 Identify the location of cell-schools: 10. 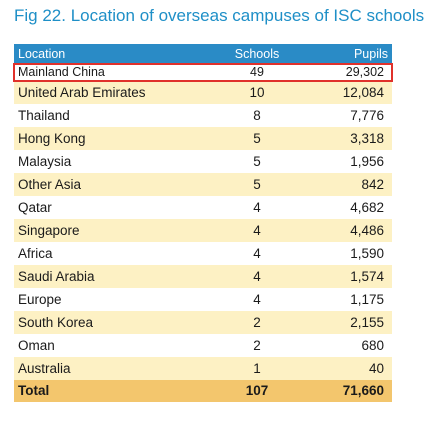
(257, 92).